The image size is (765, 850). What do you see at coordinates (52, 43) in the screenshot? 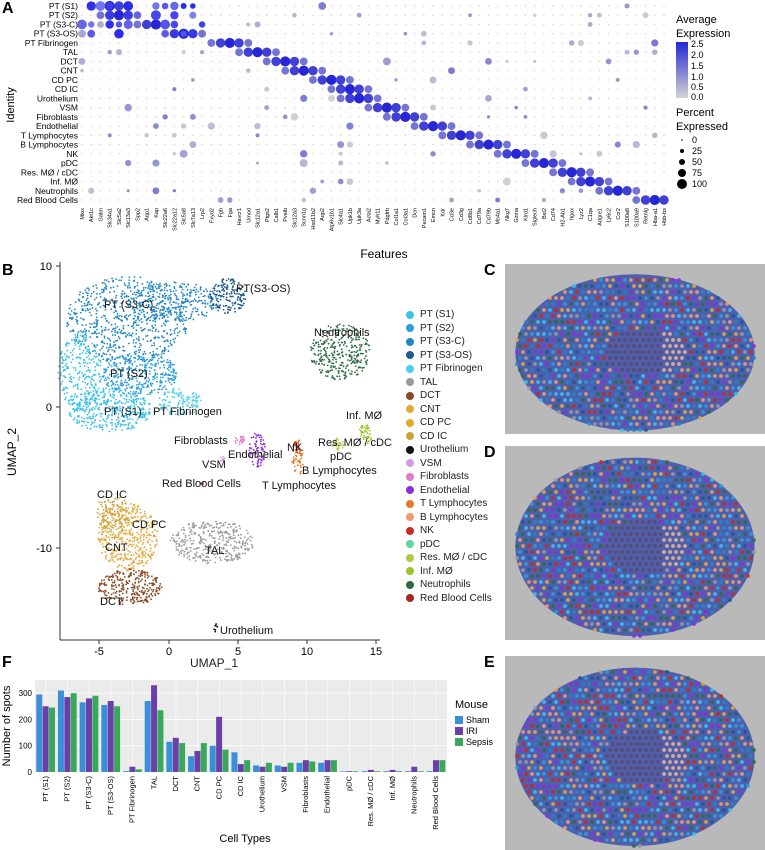
I see `identity-label: PT Fibrinogen` at bounding box center [52, 43].